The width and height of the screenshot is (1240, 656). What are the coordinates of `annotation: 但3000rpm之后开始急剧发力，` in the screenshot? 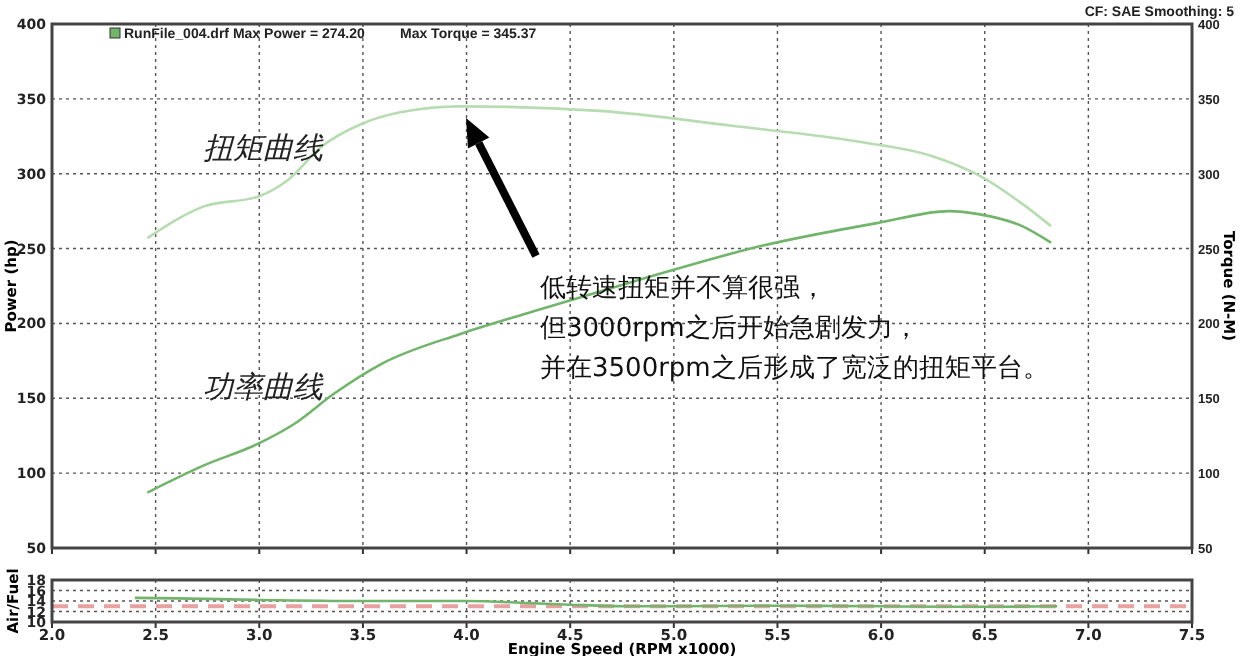 It's located at (729, 329).